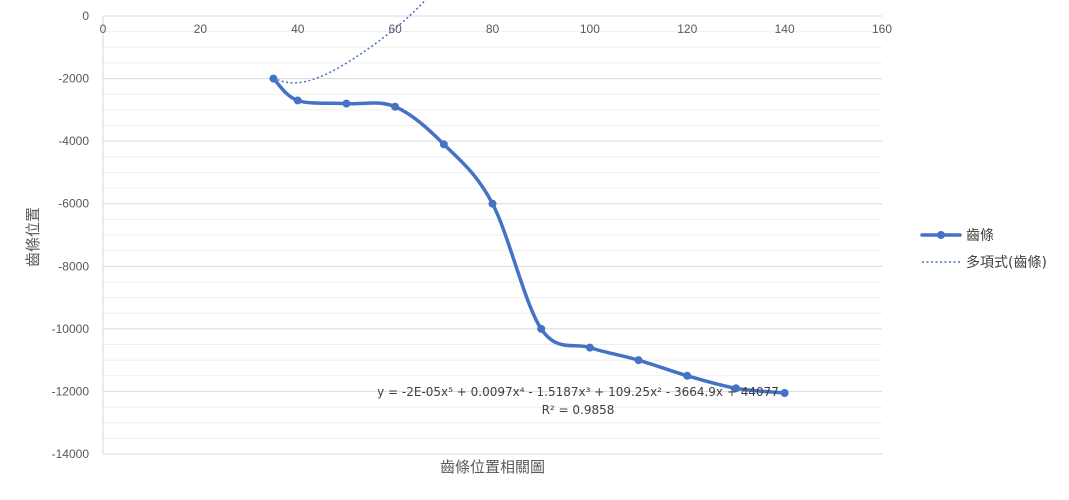  I want to click on x-tick-label: 20, so click(201, 29).